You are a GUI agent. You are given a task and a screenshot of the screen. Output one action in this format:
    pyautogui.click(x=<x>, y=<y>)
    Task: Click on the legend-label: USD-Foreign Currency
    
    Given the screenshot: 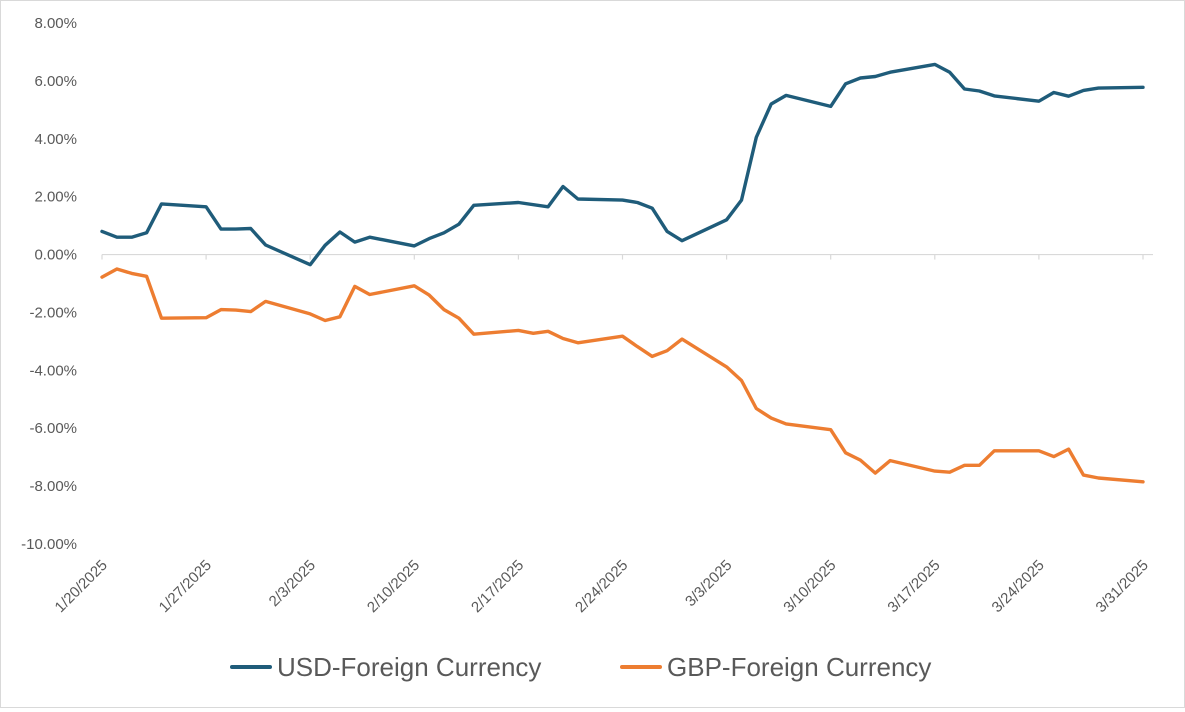 What is the action you would take?
    pyautogui.click(x=409, y=667)
    